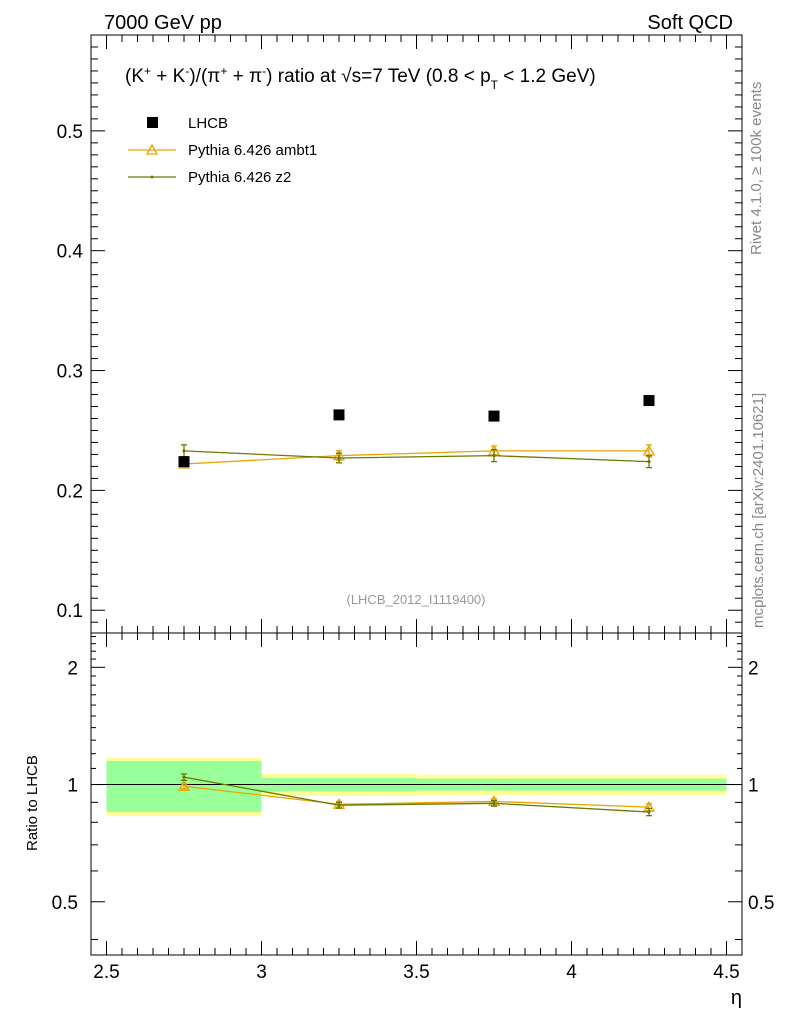 This screenshot has height=1024, width=786. What do you see at coordinates (134, 76) in the screenshot?
I see `title-part: (K` at bounding box center [134, 76].